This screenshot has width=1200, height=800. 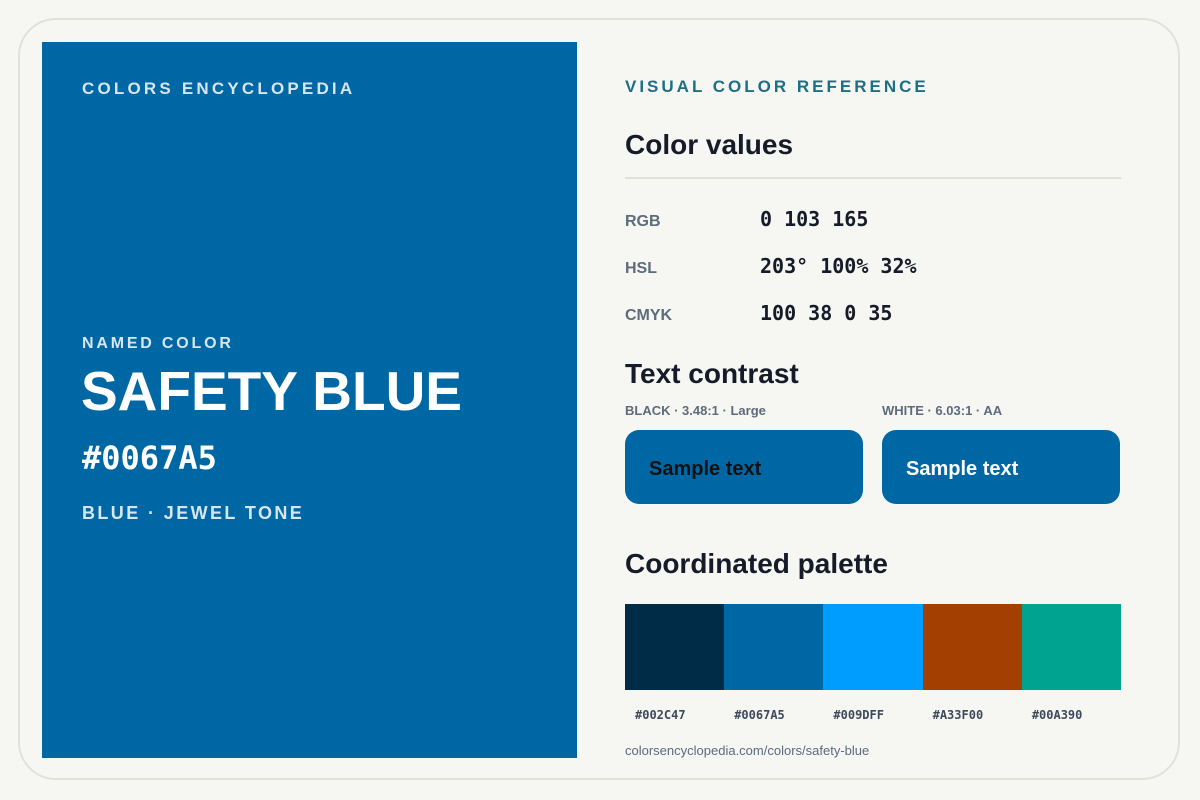 What do you see at coordinates (1057, 715) in the screenshot?
I see `swatch-hex: #00A390` at bounding box center [1057, 715].